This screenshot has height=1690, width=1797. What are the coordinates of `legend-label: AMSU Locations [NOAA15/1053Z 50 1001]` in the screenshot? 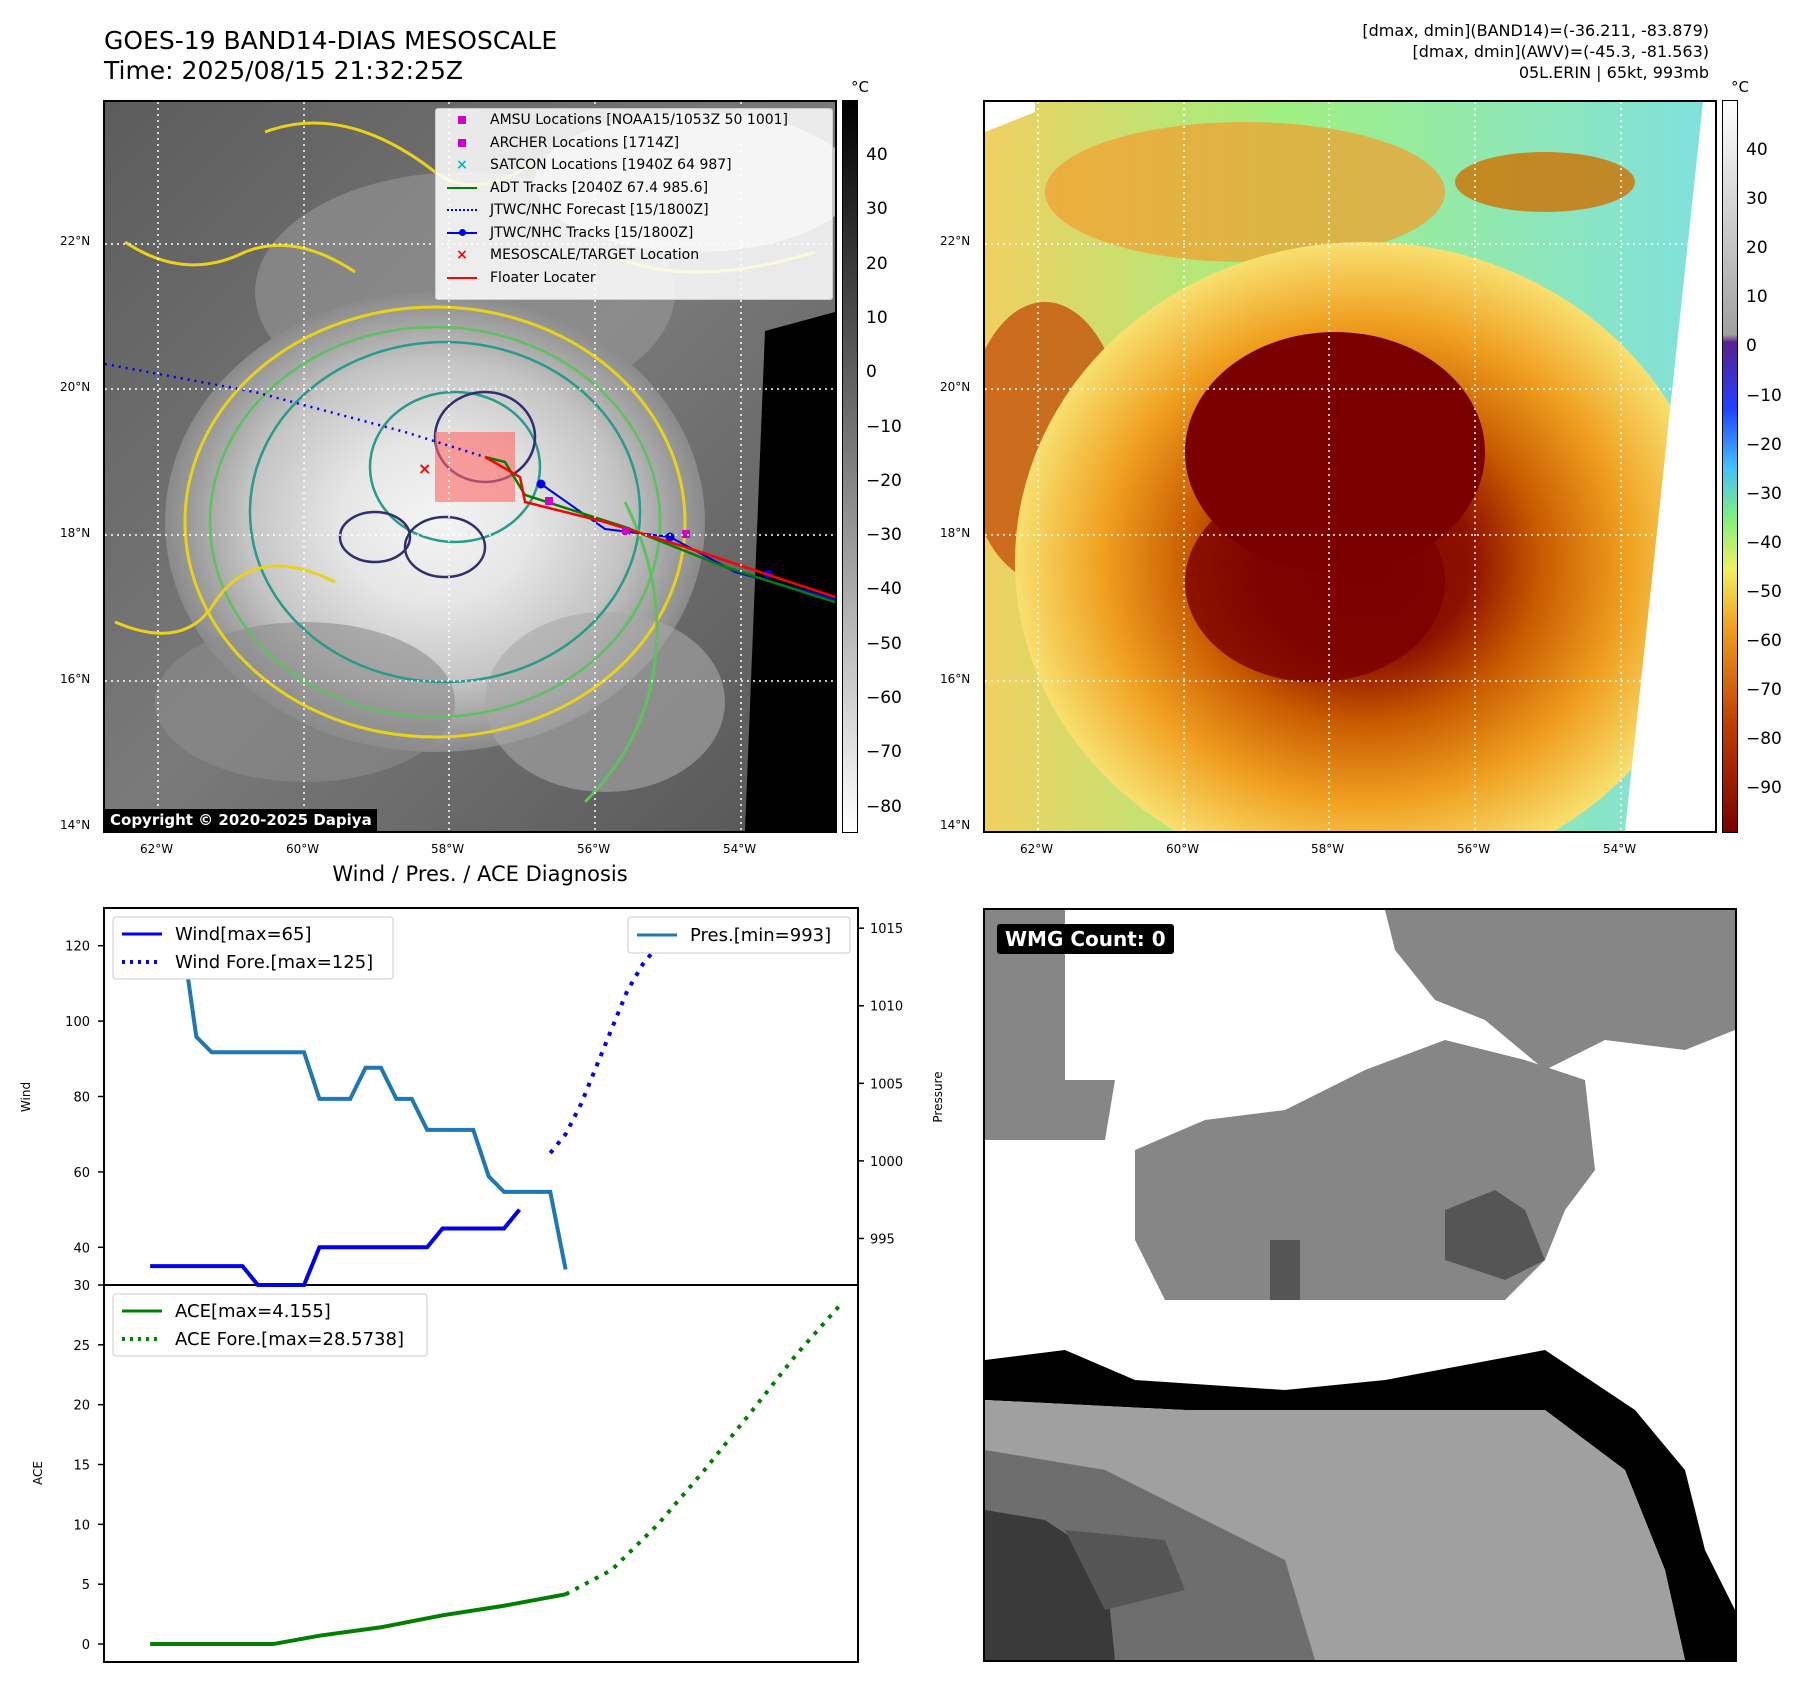 It's located at (639, 120).